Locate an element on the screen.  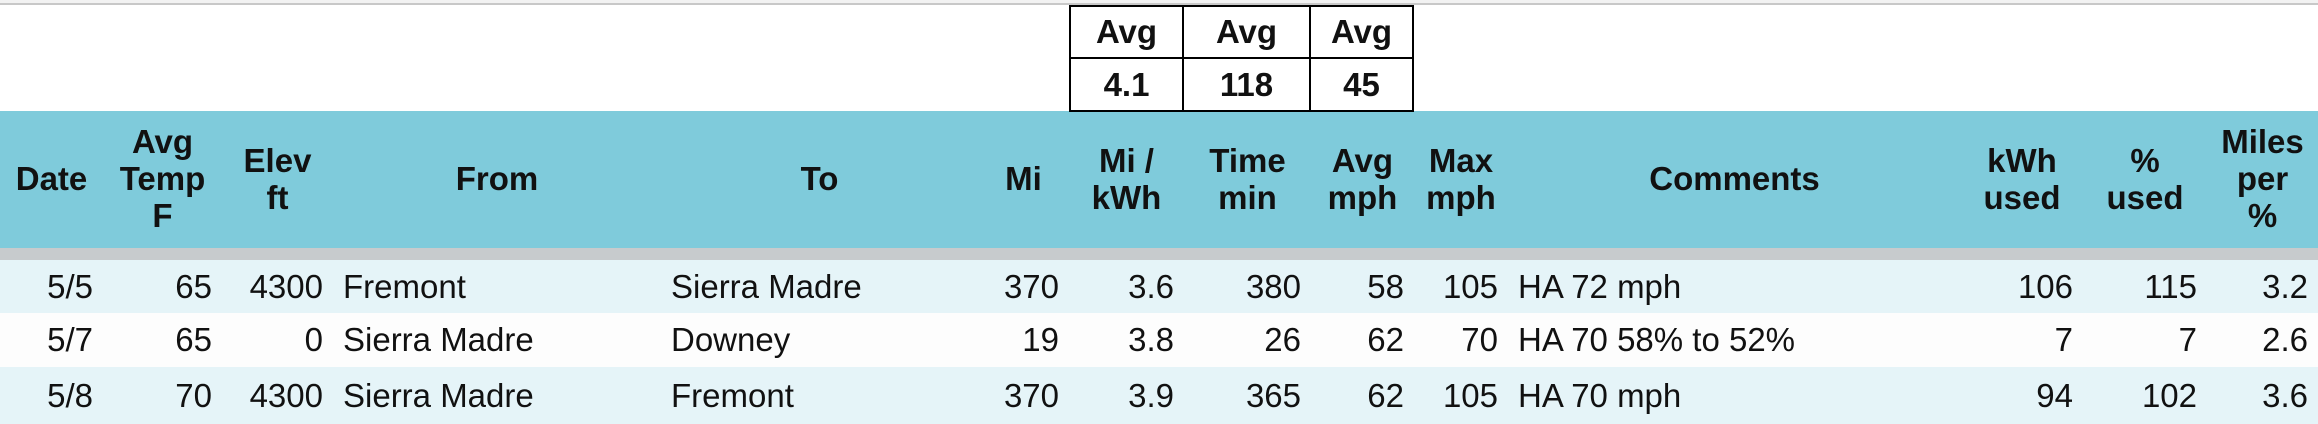
table-cell: 19 is located at coordinates (1040, 339).